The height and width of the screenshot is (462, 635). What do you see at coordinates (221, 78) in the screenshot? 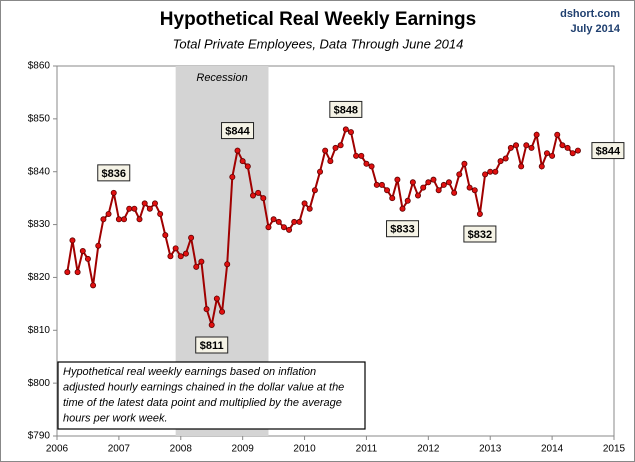
I see `recession-label: Recession` at bounding box center [221, 78].